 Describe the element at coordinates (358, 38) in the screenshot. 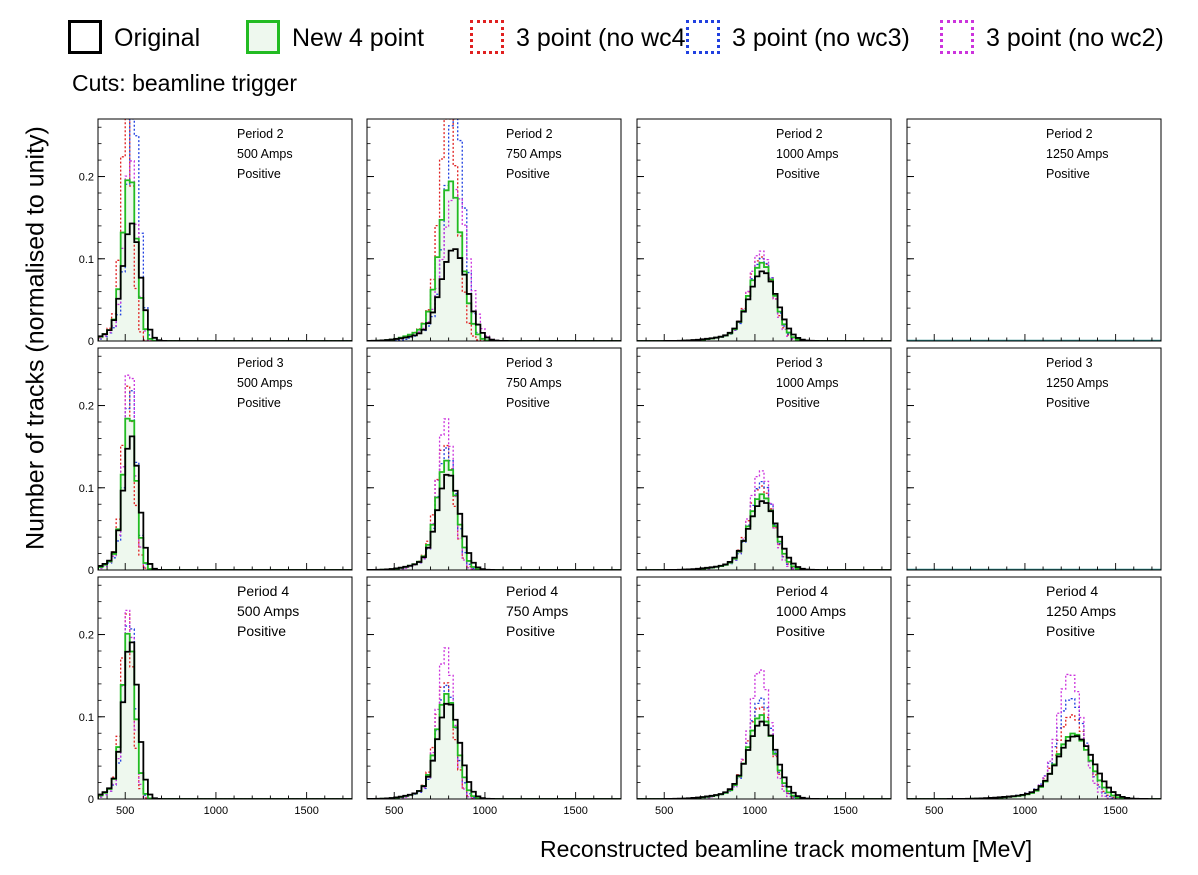

I see `legend-label: New 4 point` at that location.